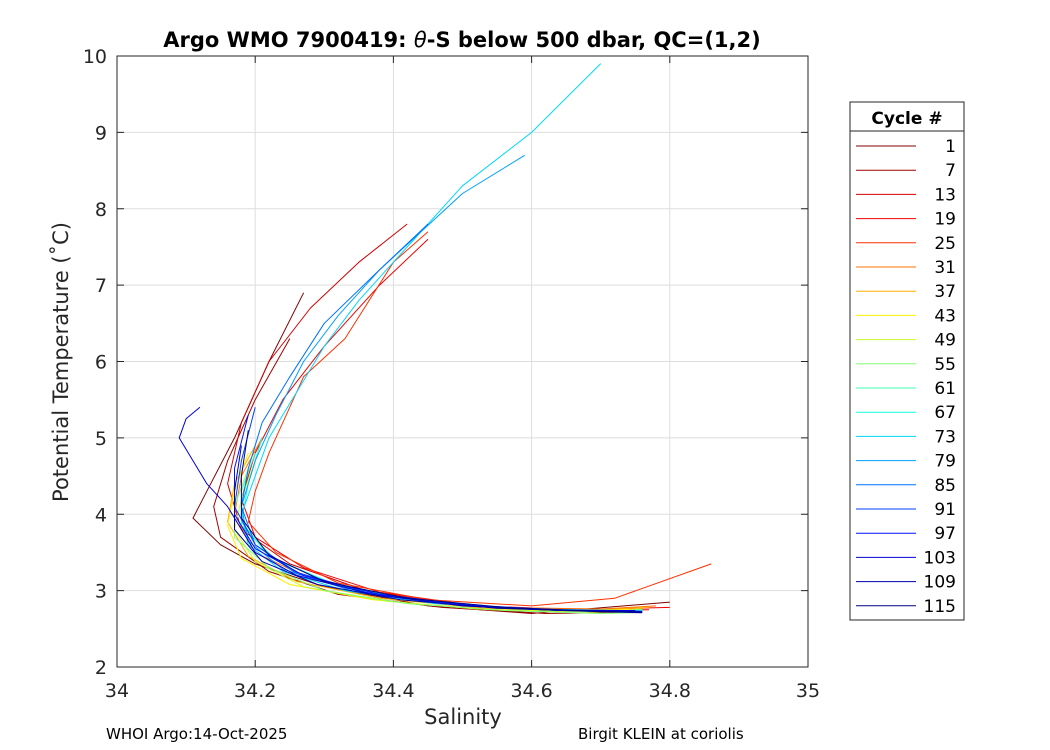  What do you see at coordinates (945, 413) in the screenshot?
I see `legend-label: 67` at bounding box center [945, 413].